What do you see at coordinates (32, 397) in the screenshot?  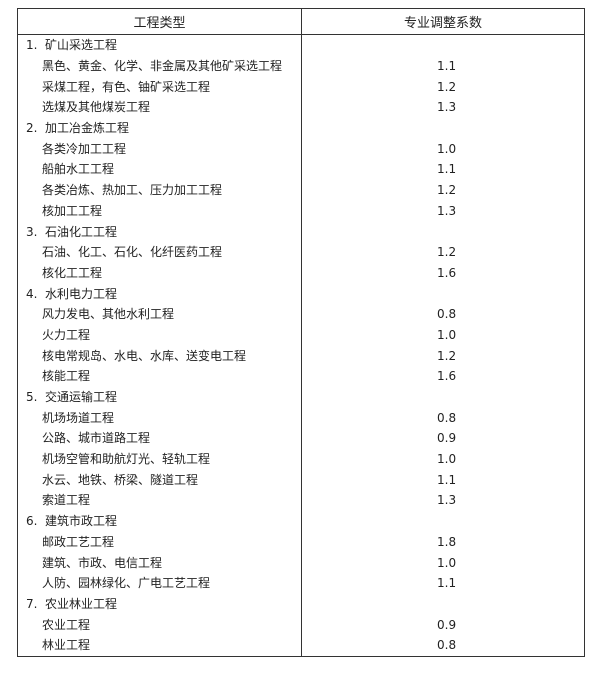 I see `section-number: 5.` at bounding box center [32, 397].